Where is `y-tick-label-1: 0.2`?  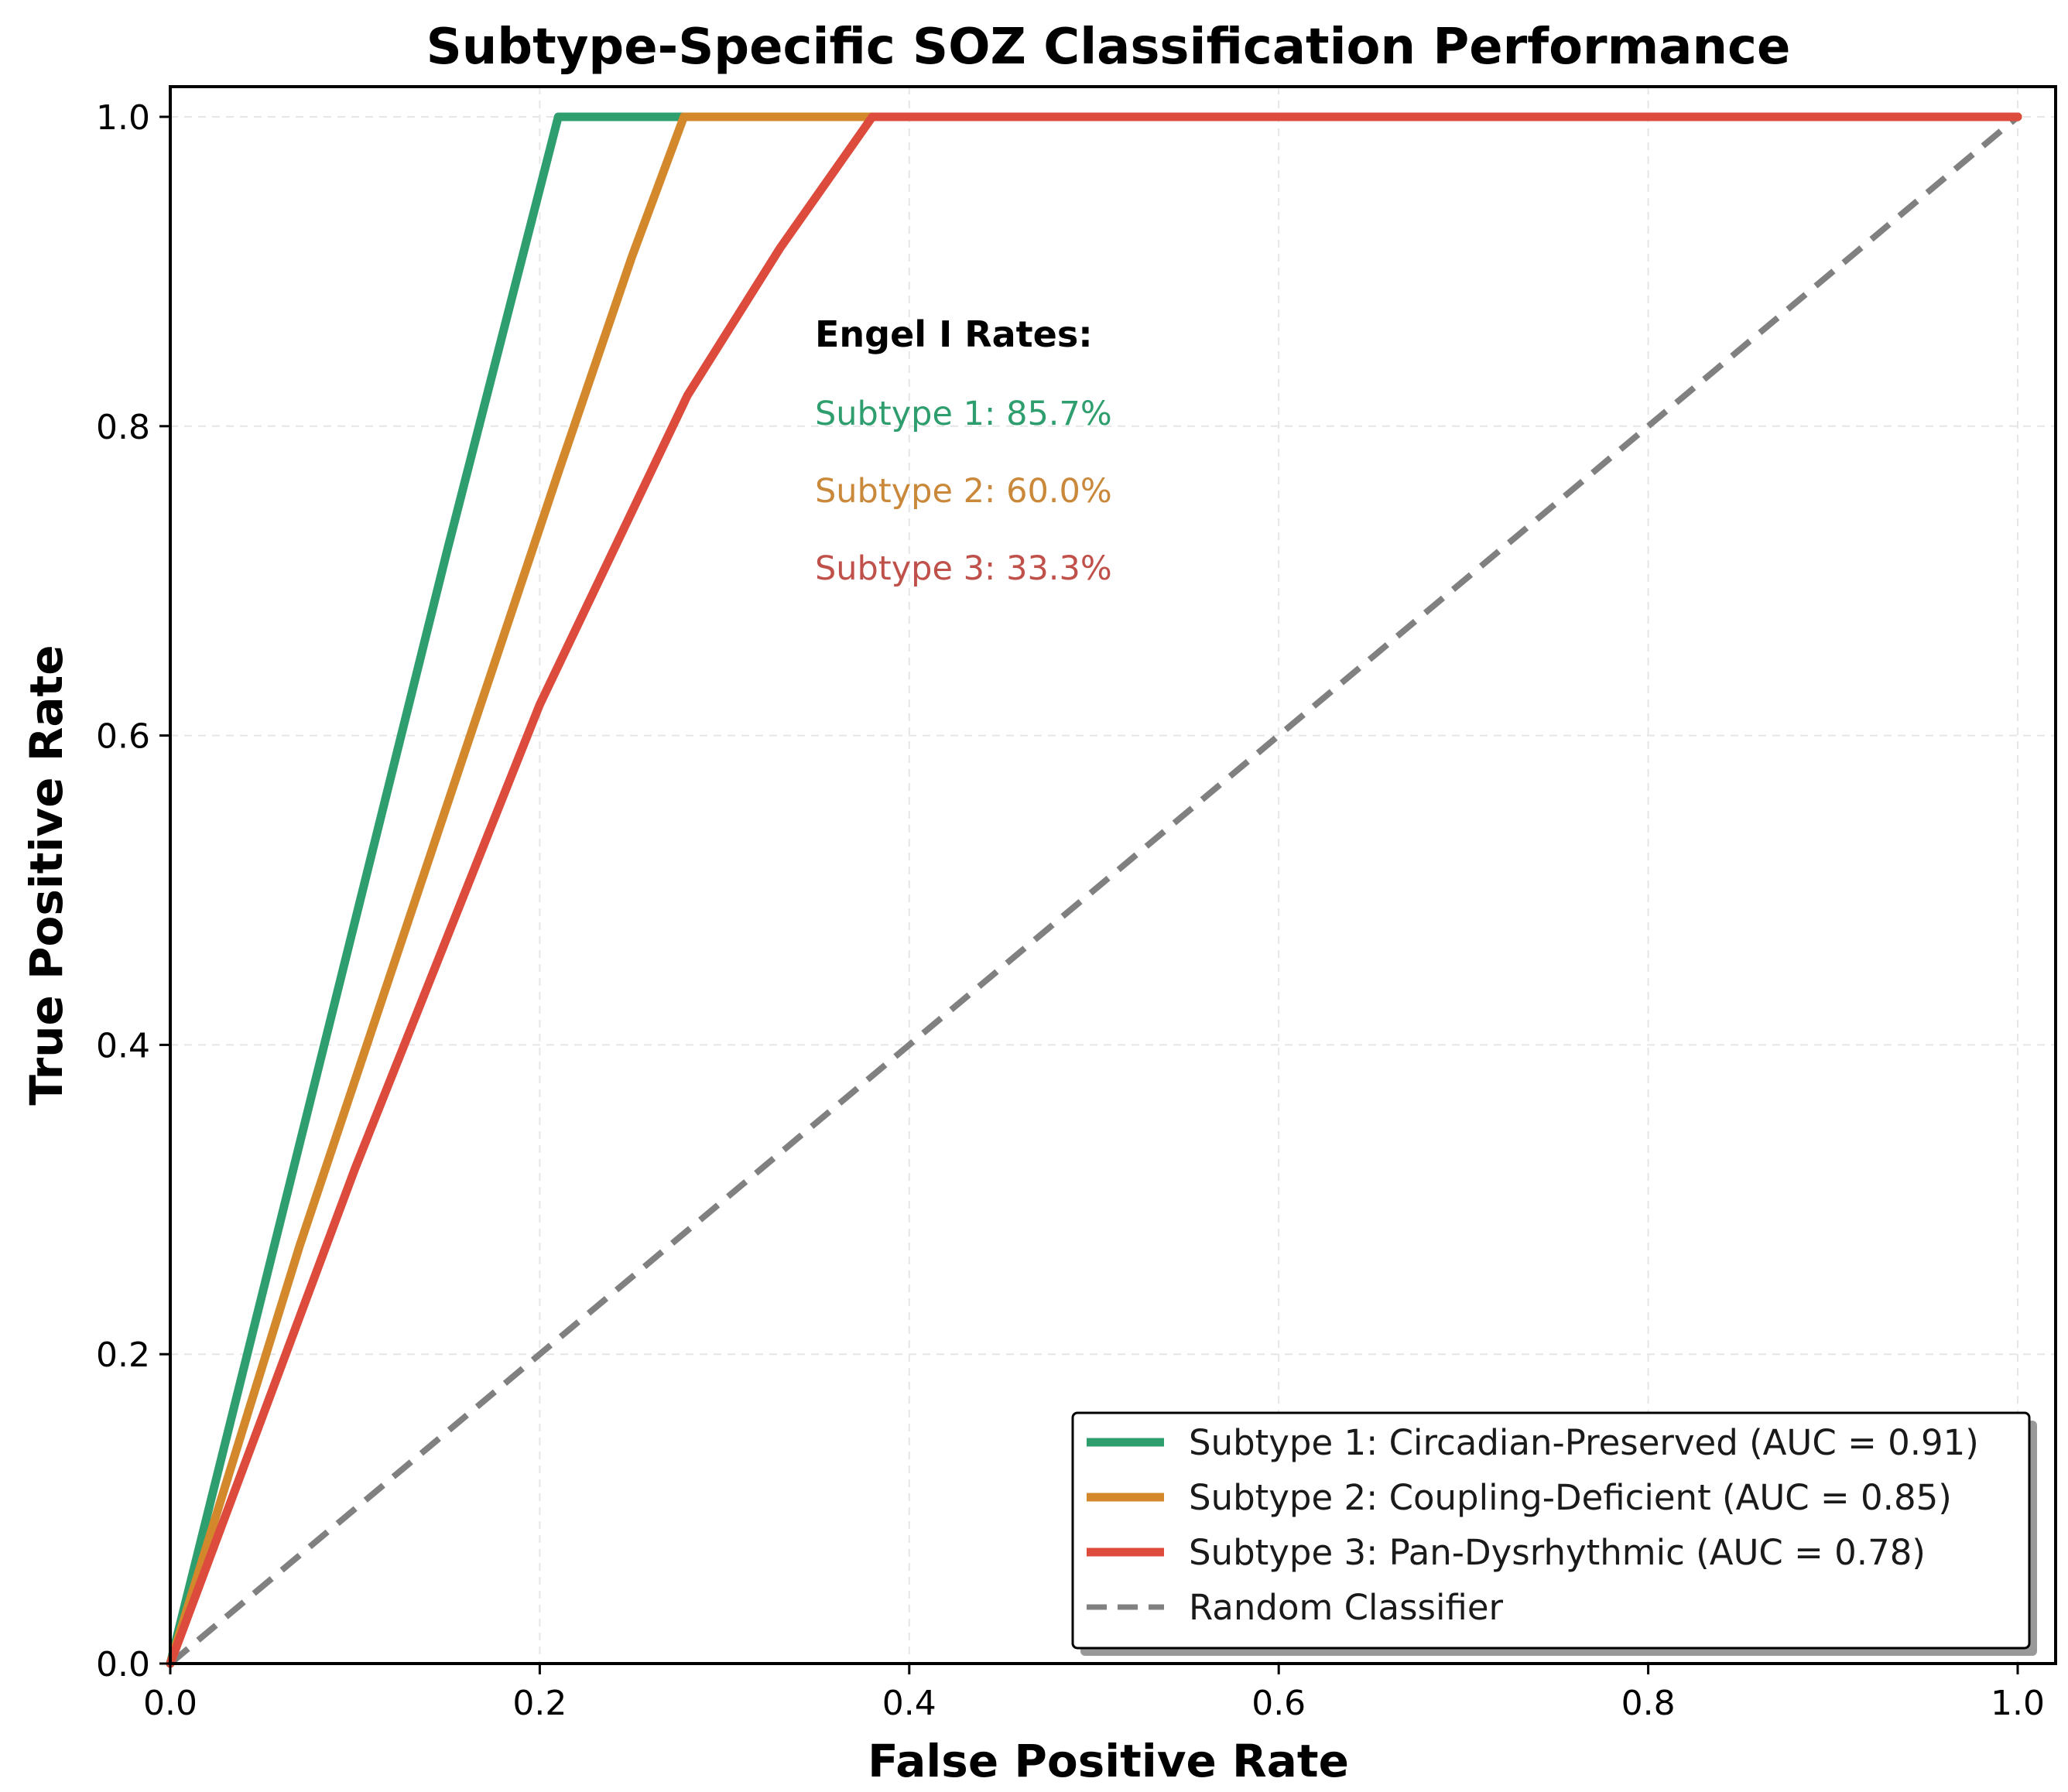 y-tick-label-1: 0.2 is located at coordinates (123, 1355).